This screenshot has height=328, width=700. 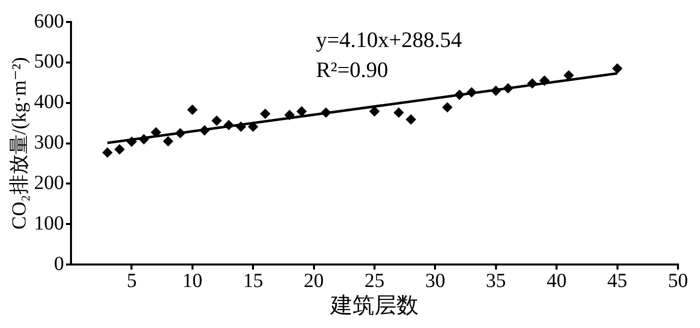 What do you see at coordinates (389, 39) in the screenshot?
I see `annotation: y=4.10x+288.54` at bounding box center [389, 39].